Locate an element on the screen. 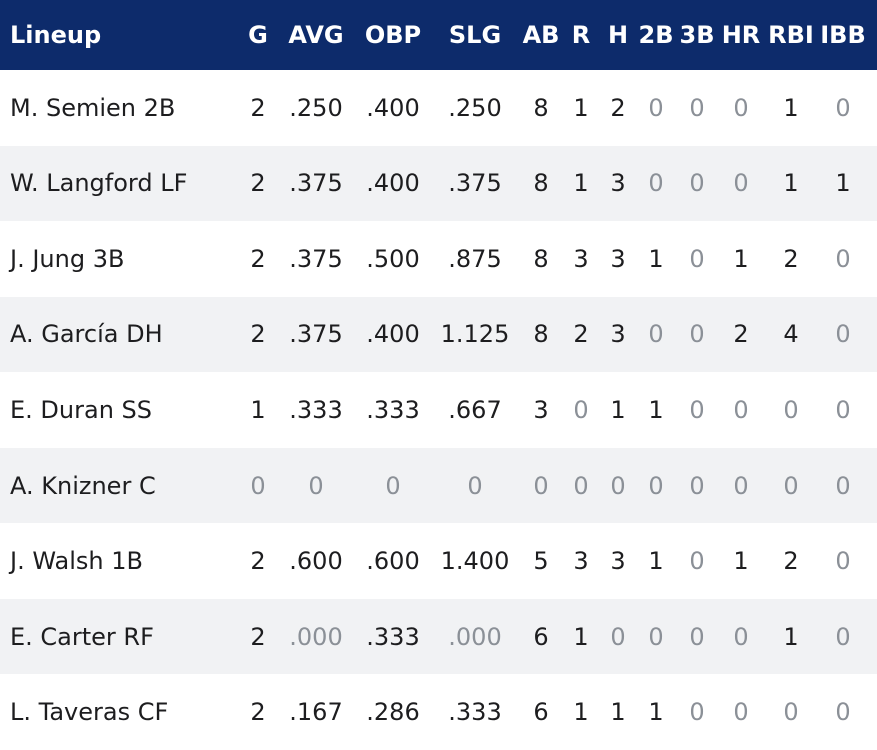 The height and width of the screenshot is (750, 877). column-header: Lineup is located at coordinates (56, 35).